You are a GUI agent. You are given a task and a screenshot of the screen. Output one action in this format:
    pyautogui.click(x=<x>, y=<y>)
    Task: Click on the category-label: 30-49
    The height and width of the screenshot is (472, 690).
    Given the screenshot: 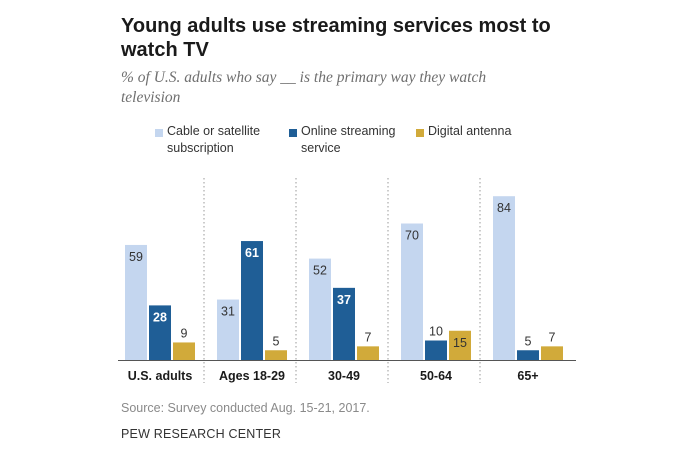 What is the action you would take?
    pyautogui.click(x=344, y=376)
    